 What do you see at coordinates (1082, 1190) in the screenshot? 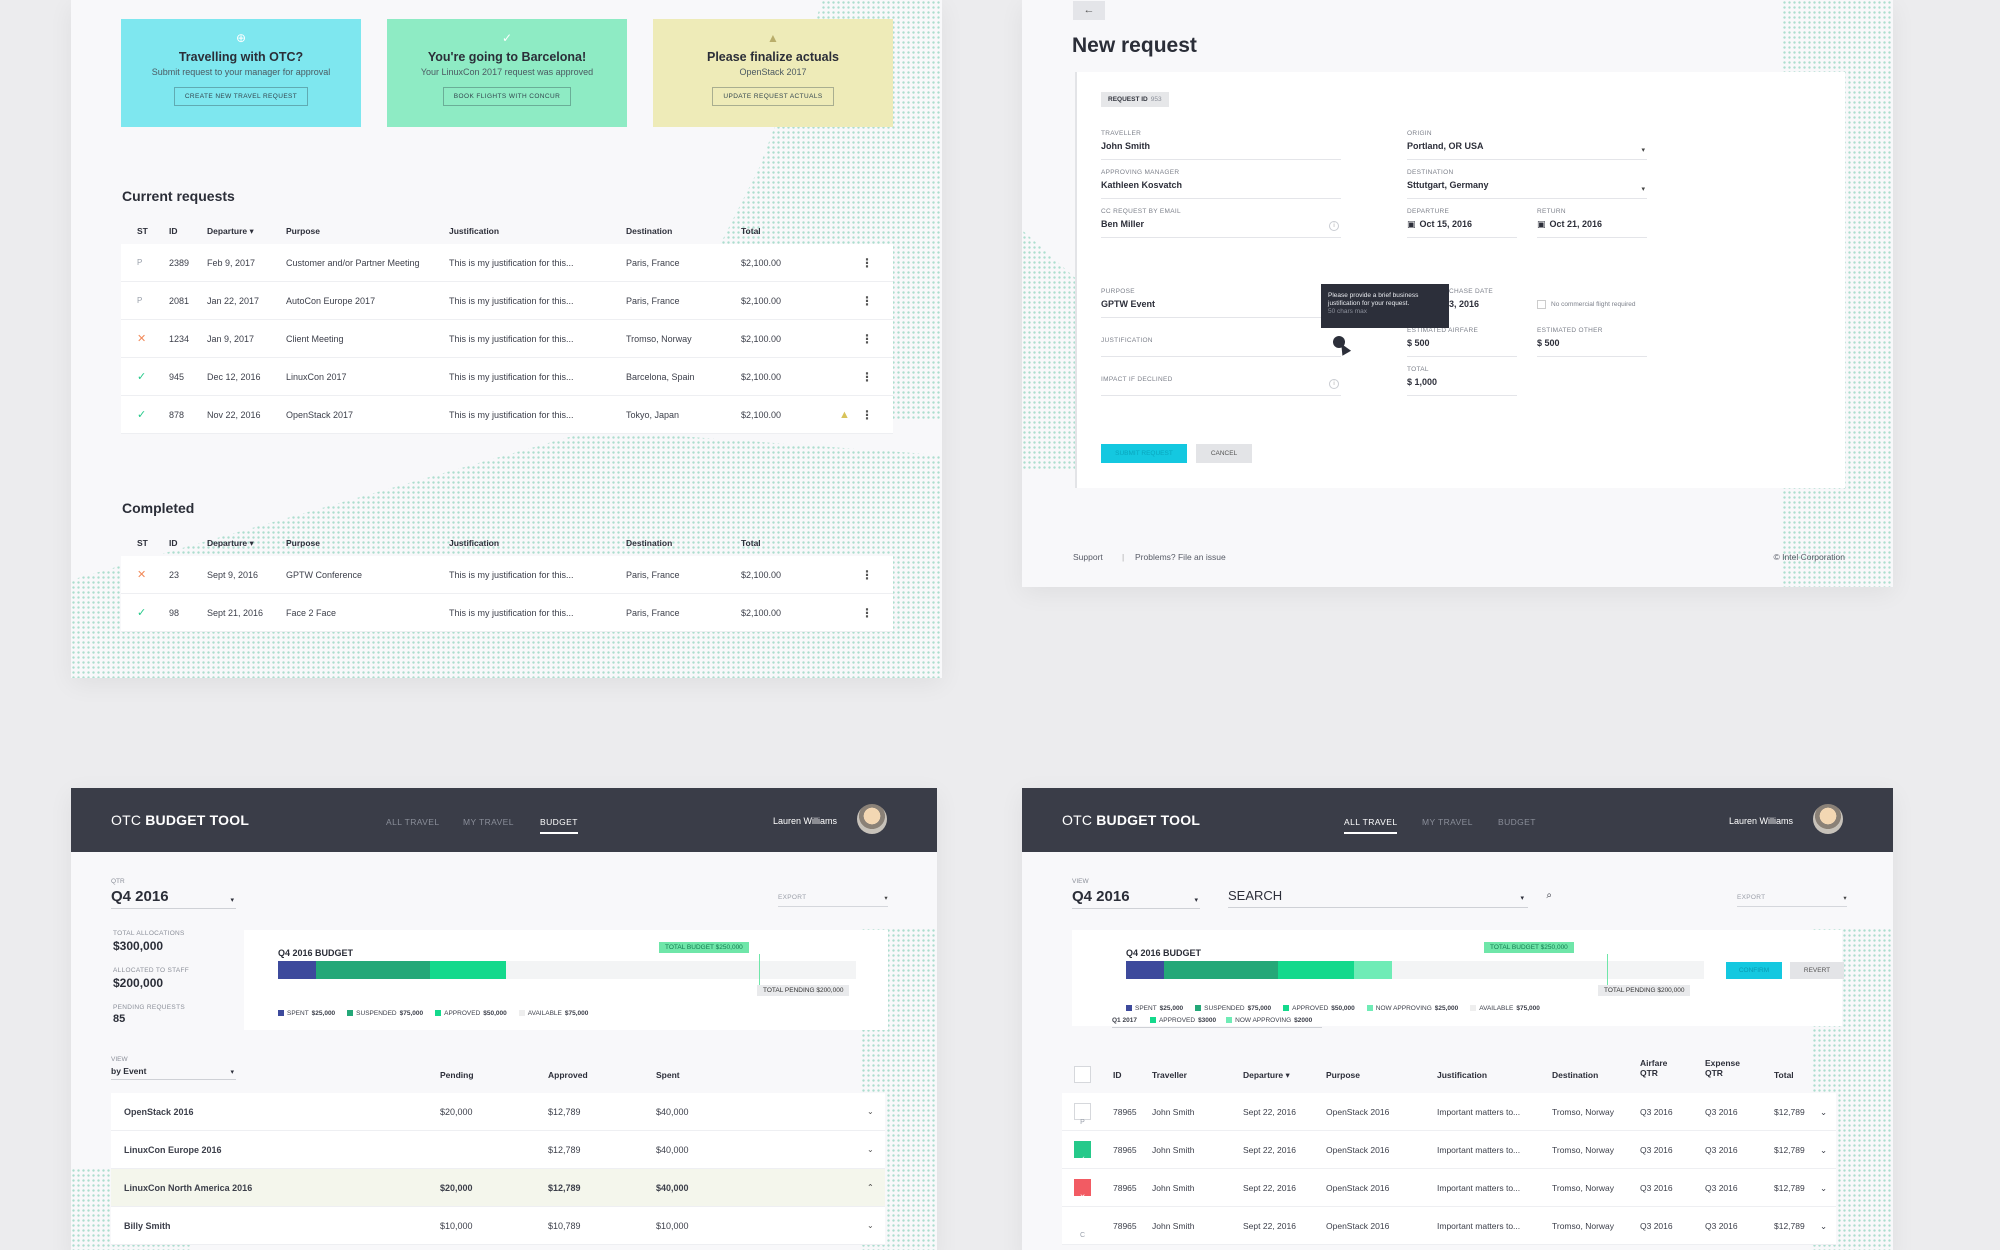
I see `status-checkbox: ✕` at bounding box center [1082, 1190].